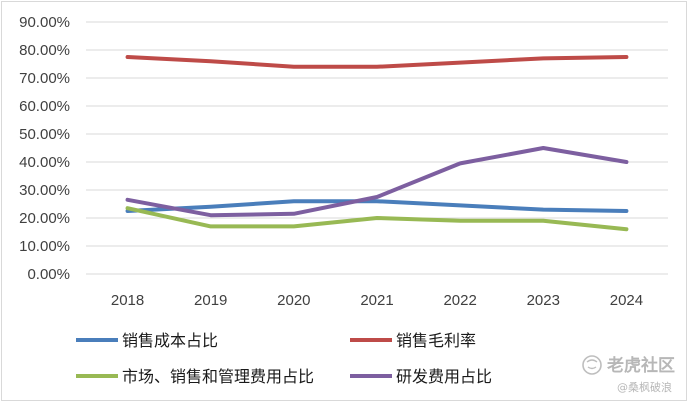 The image size is (690, 404). What do you see at coordinates (210, 300) in the screenshot?
I see `x-tick-label: 2019` at bounding box center [210, 300].